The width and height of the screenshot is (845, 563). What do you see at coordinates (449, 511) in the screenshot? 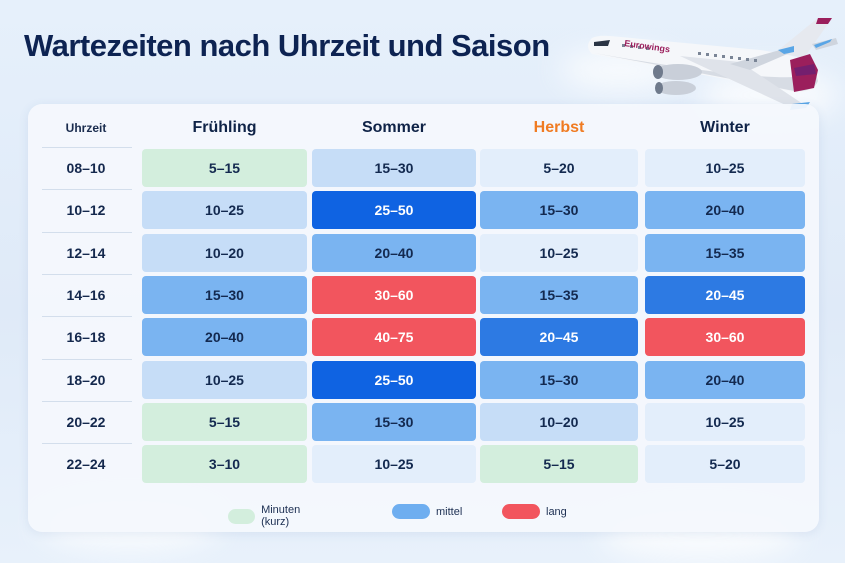
I see `legend-label-medium: mittel` at bounding box center [449, 511].